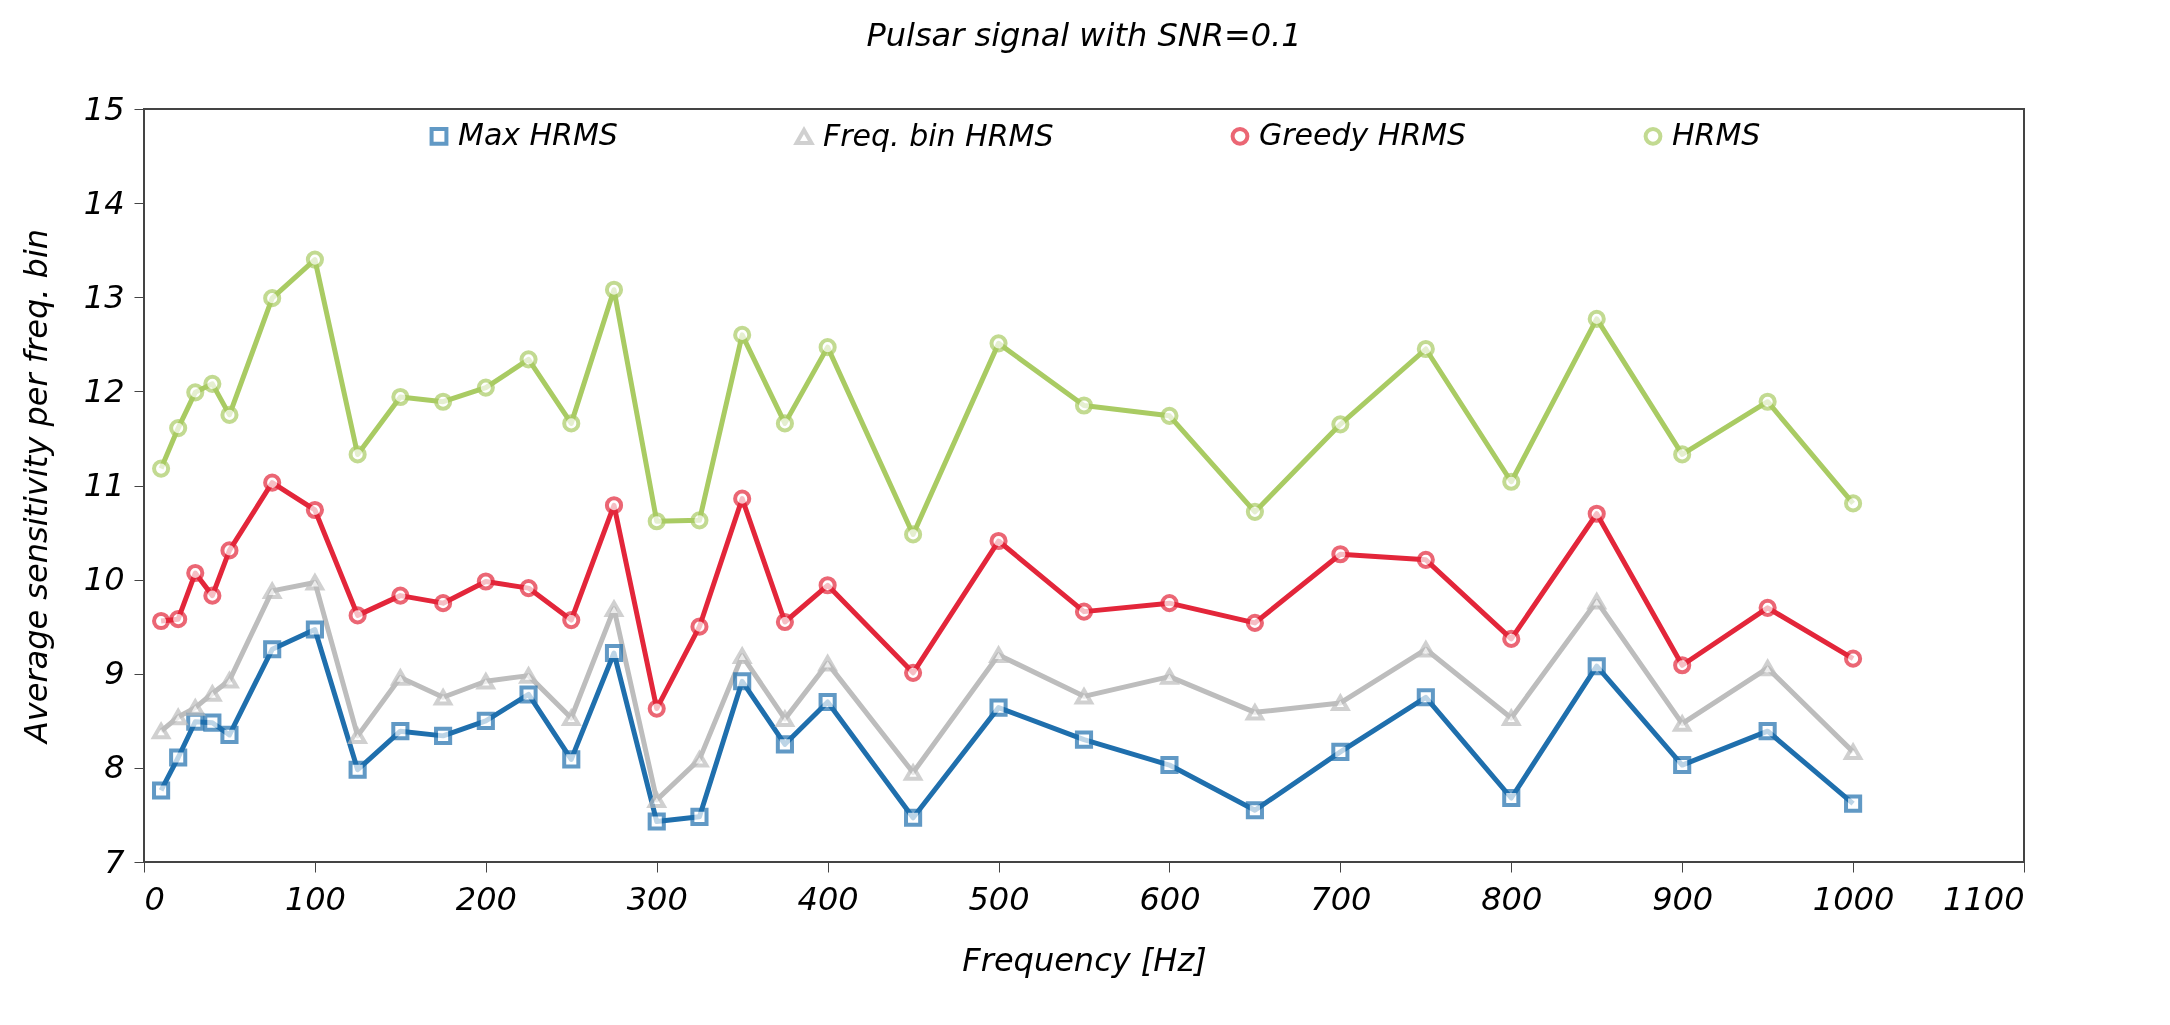 The height and width of the screenshot is (1025, 2170). Describe the element at coordinates (1341, 898) in the screenshot. I see `x-tick-label: 700` at that location.